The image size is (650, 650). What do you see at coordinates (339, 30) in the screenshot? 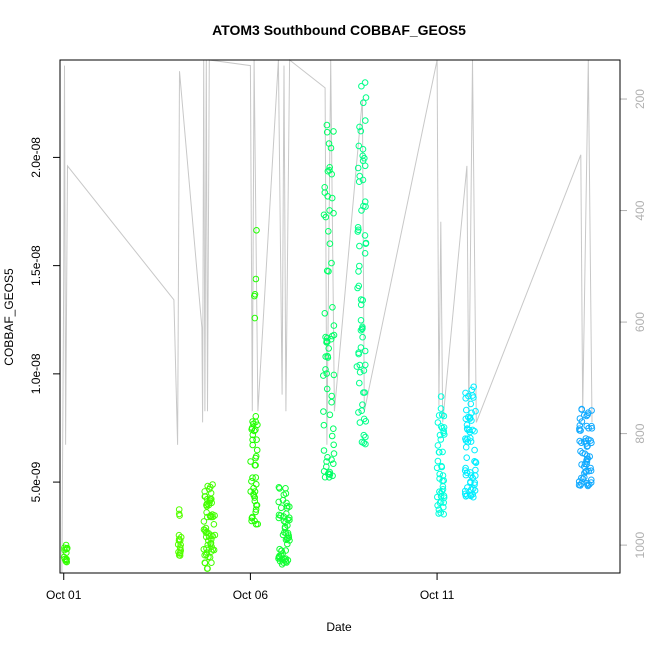
I see `chart-title: ATOM3 Southbound COBBAF_GEOS5` at bounding box center [339, 30].